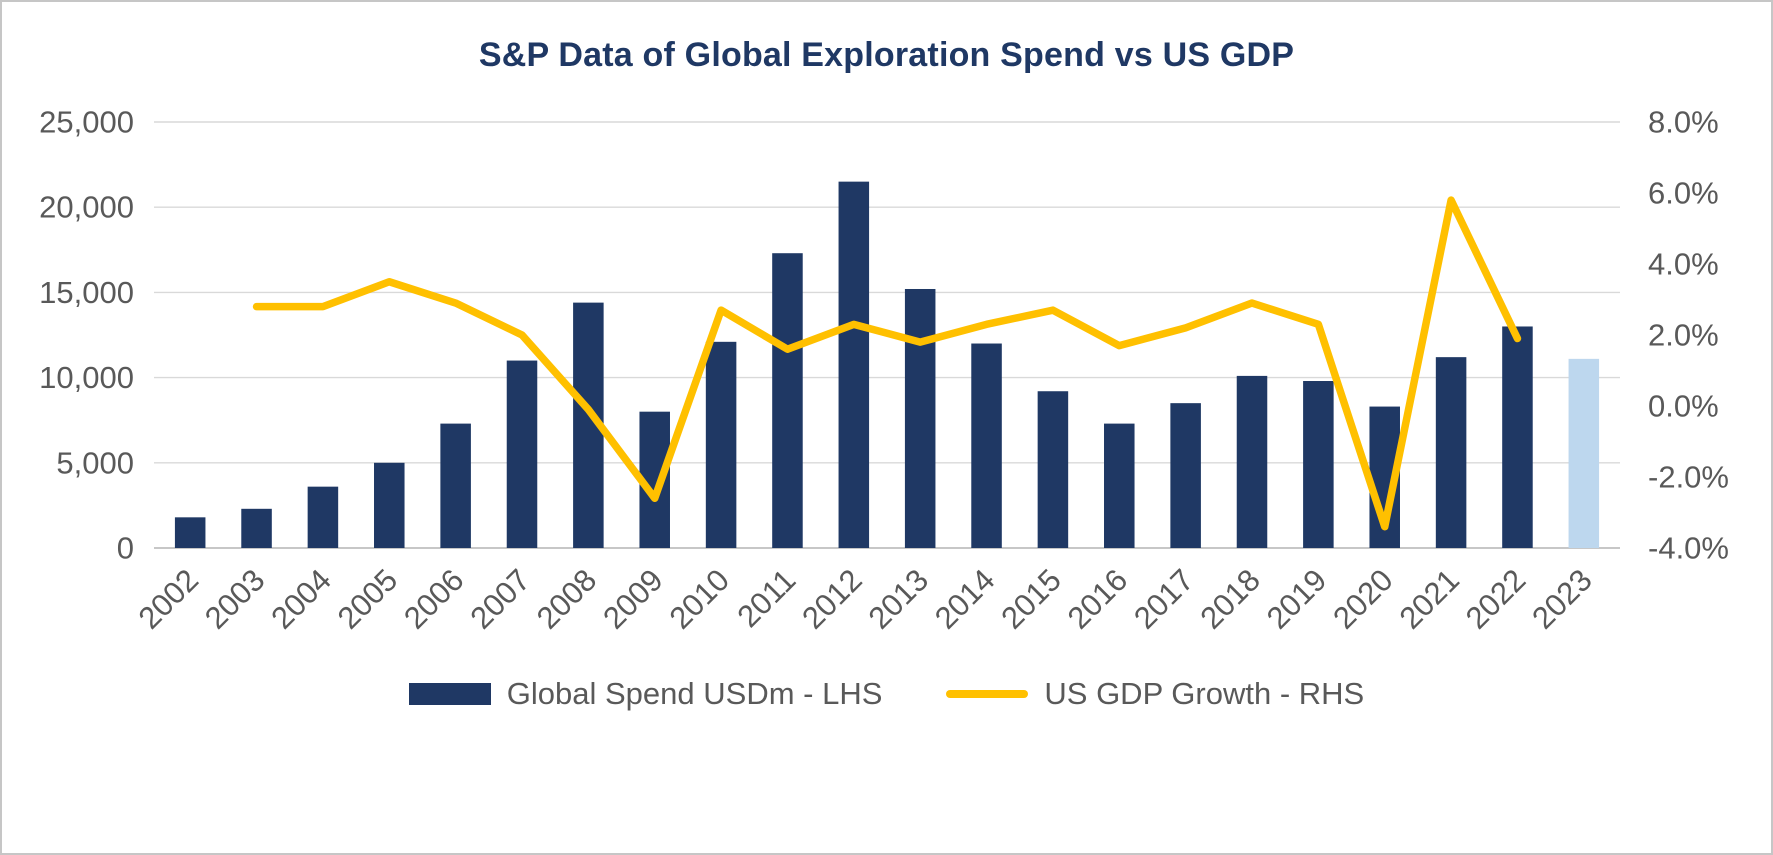  What do you see at coordinates (1318, 464) in the screenshot?
I see `bar-2019` at bounding box center [1318, 464].